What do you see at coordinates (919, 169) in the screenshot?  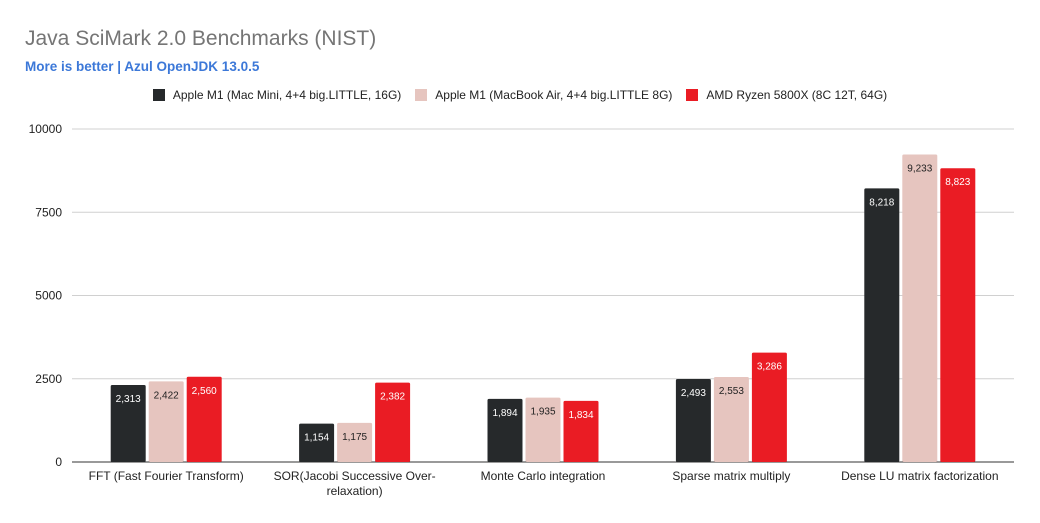 I see `data-label: 9,233` at bounding box center [919, 169].